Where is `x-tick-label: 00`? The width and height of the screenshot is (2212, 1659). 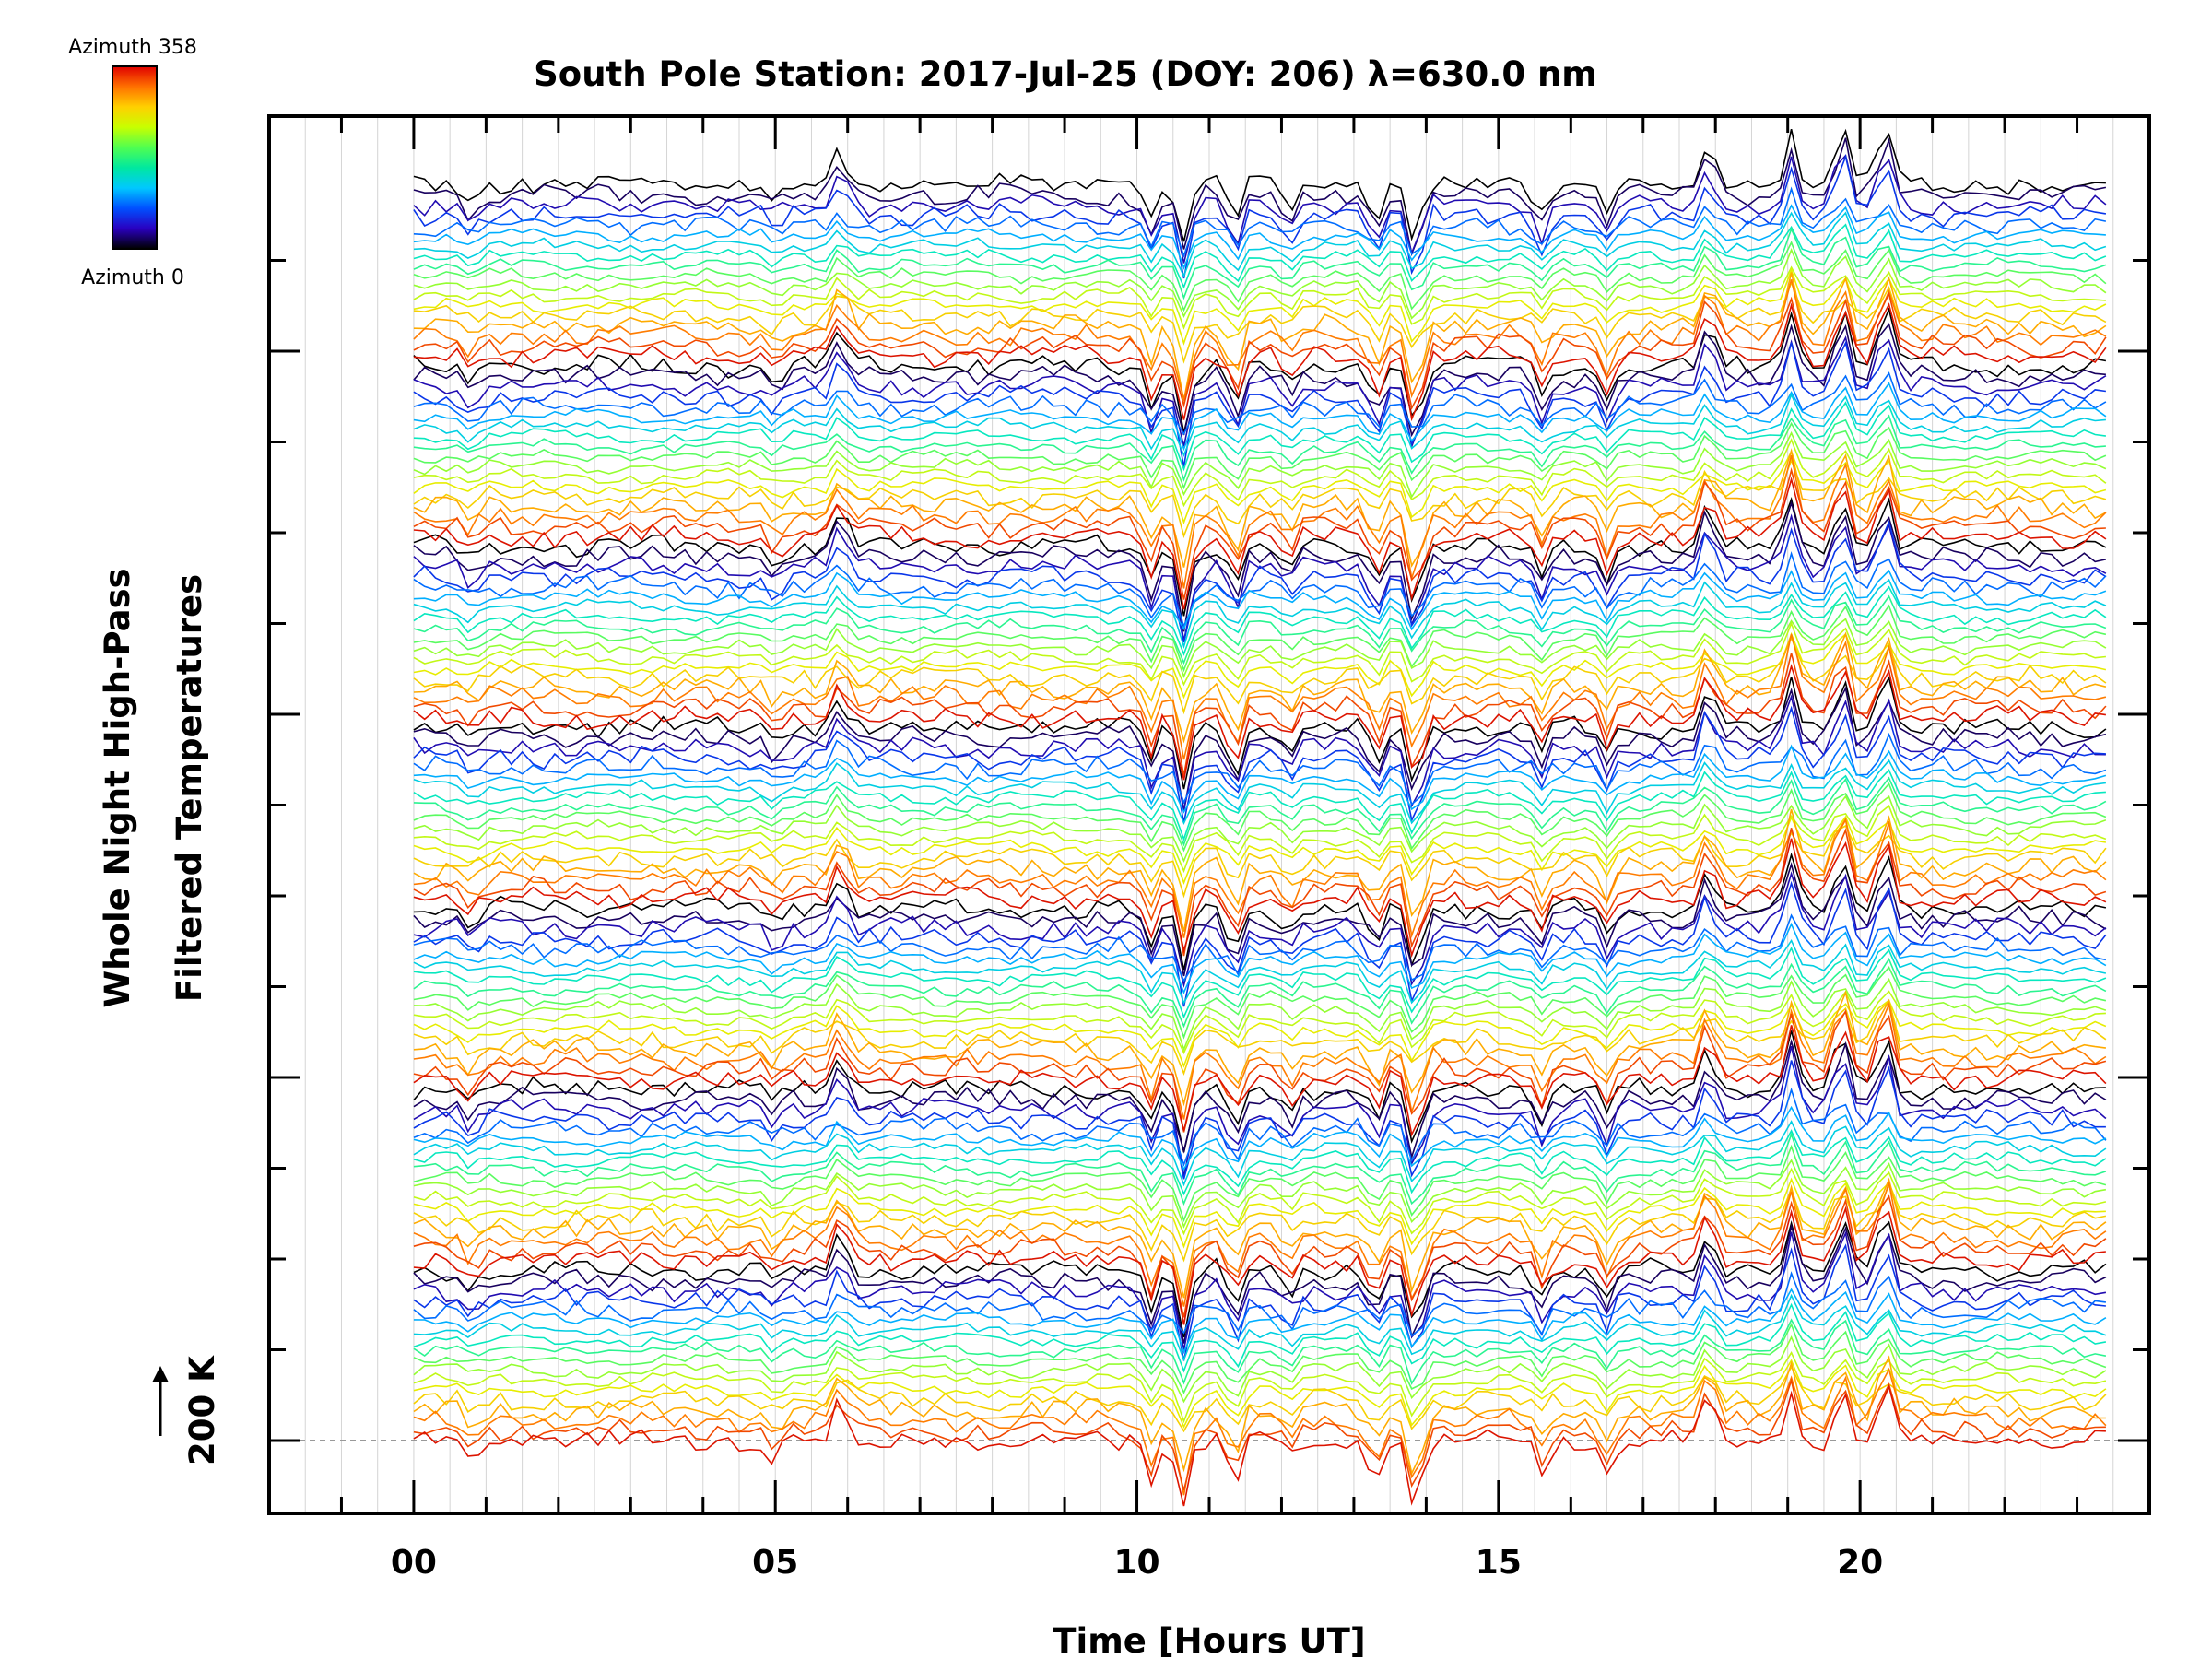 x-tick-label: 00 is located at coordinates (414, 1563).